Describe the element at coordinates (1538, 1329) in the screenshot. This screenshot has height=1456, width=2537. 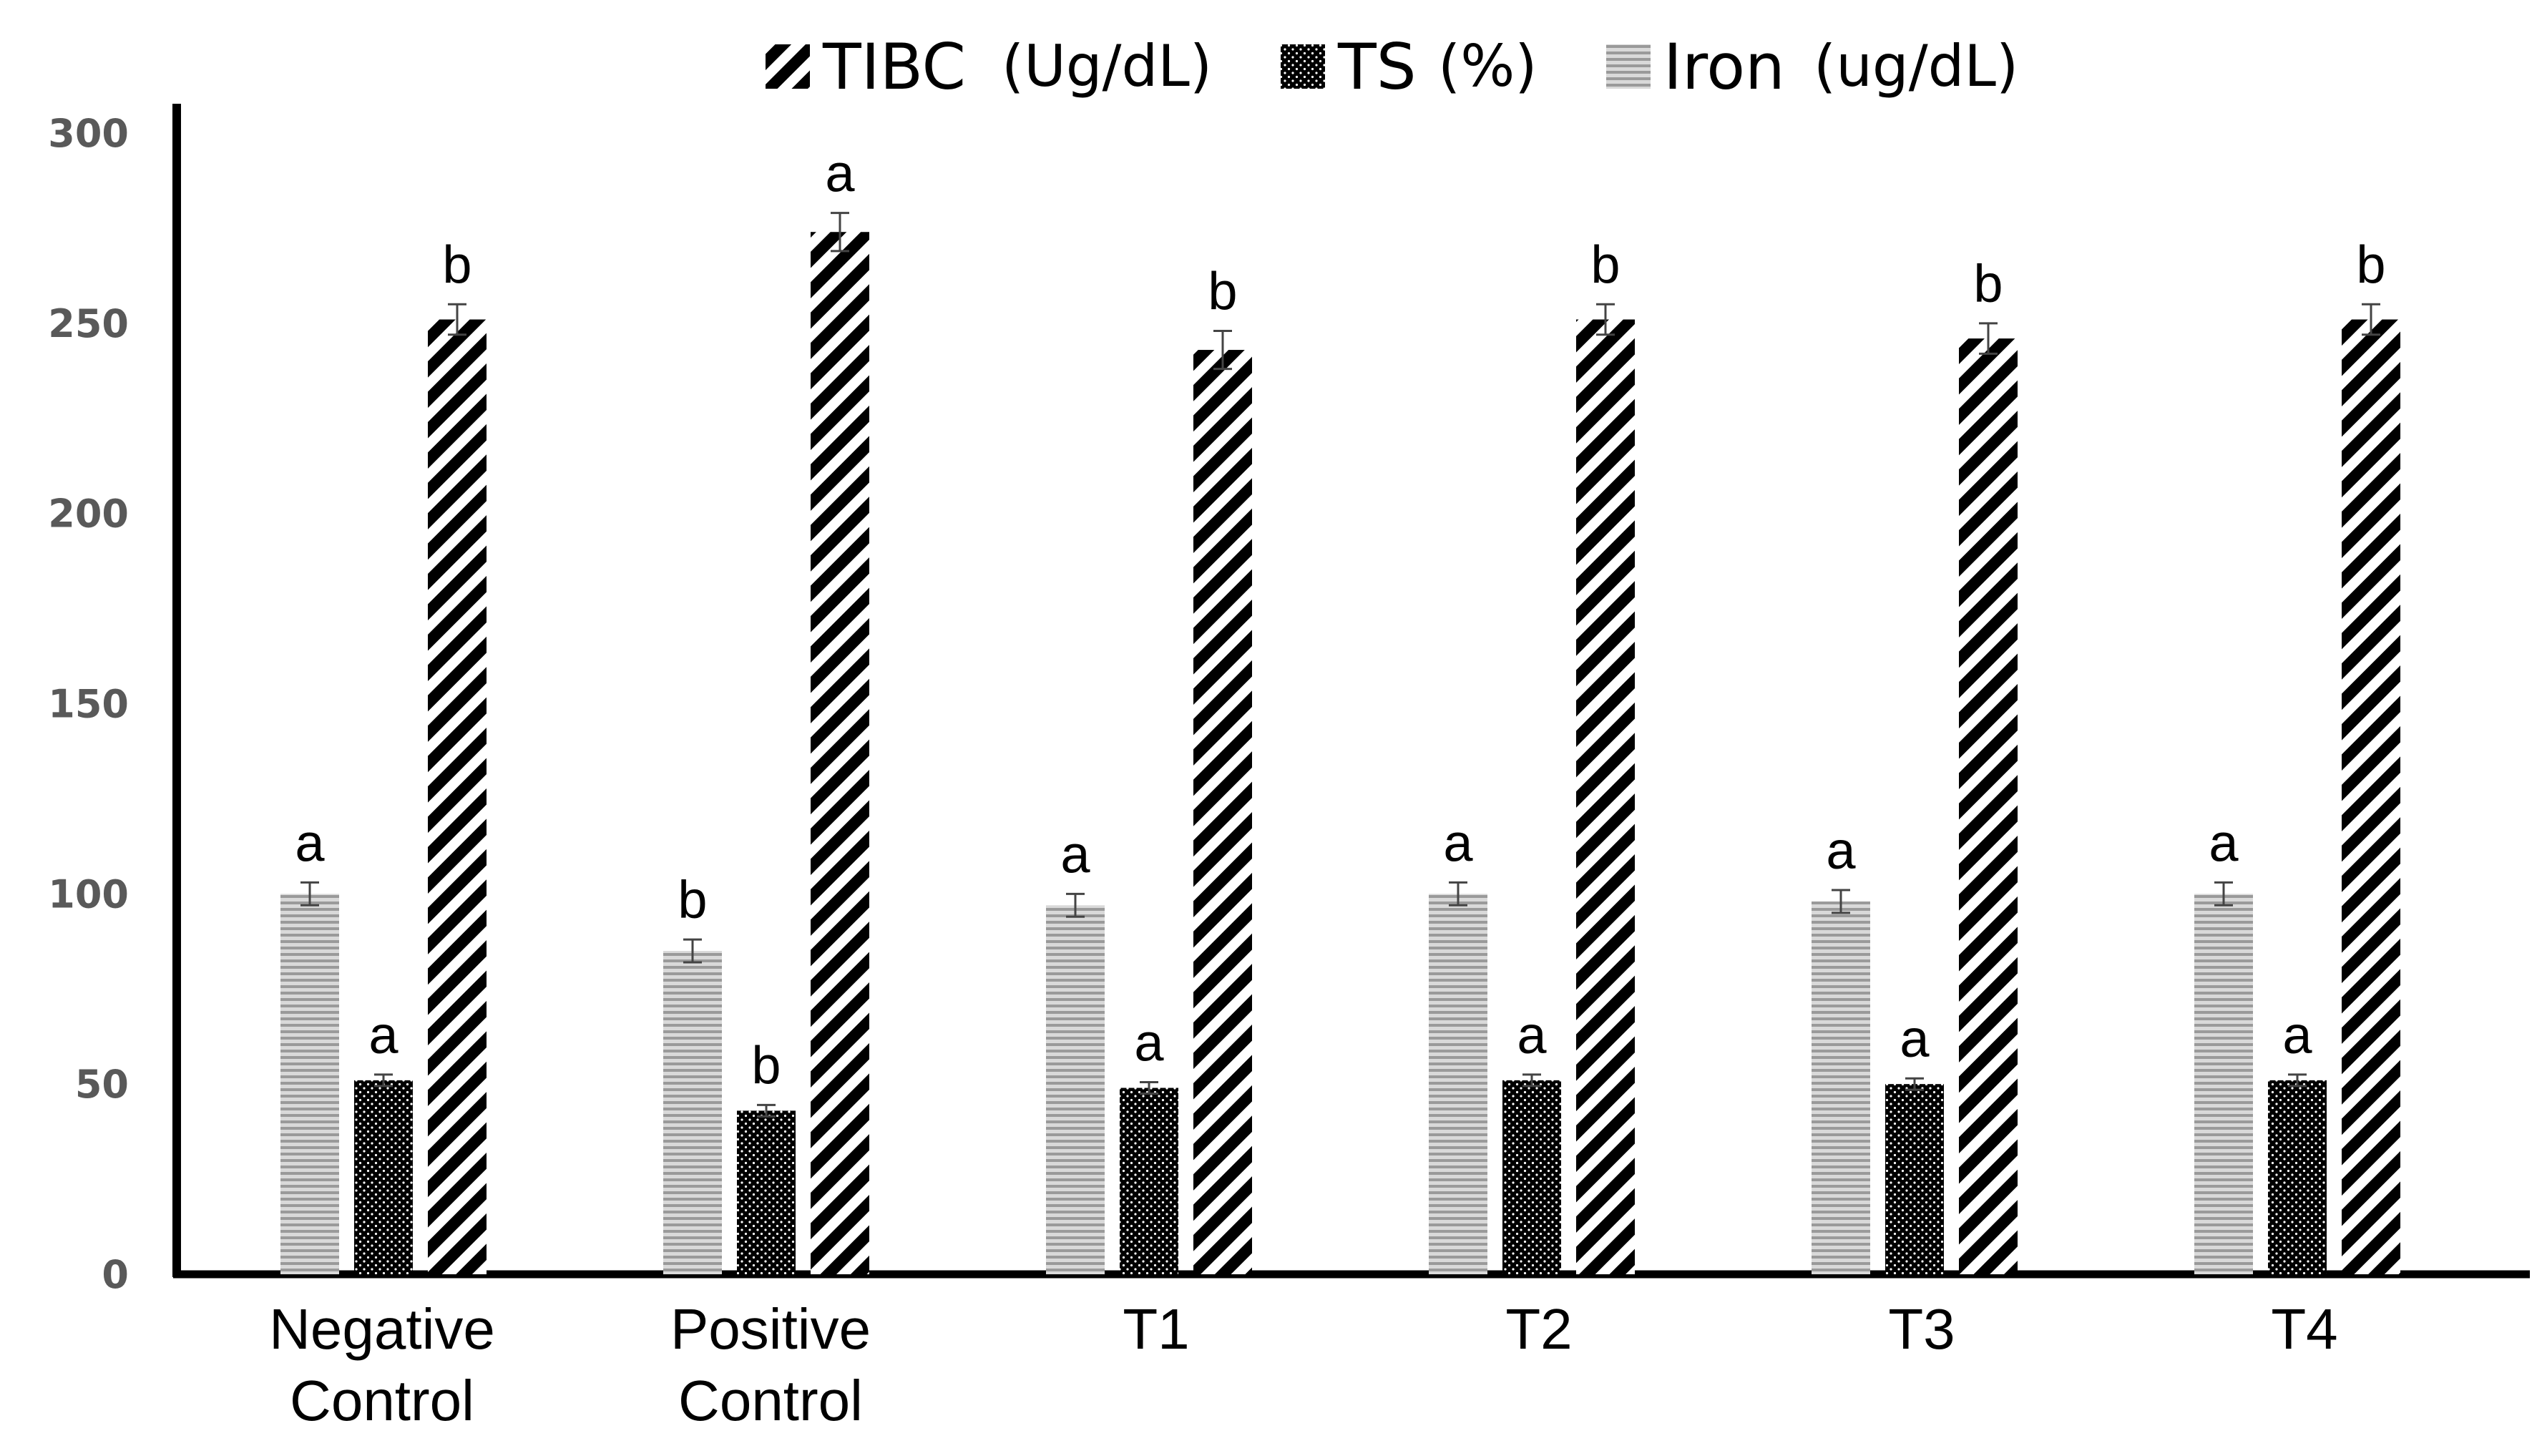
I see `x-tick-label: T2` at that location.